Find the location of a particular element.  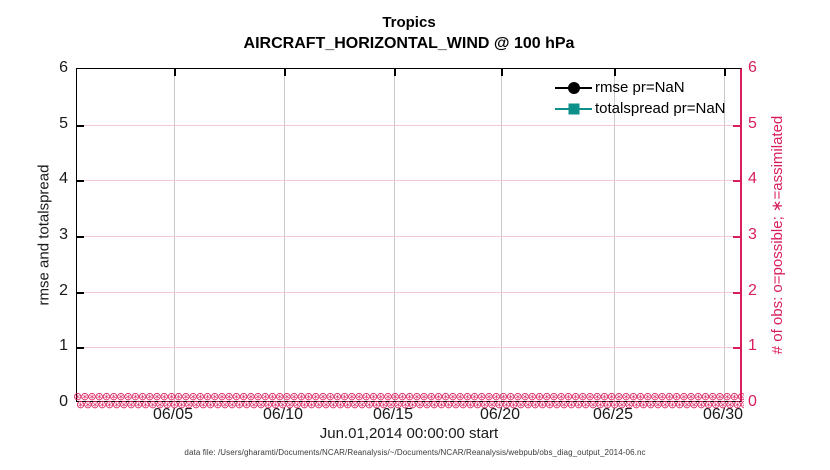

ytick-right: 2 is located at coordinates (752, 290).